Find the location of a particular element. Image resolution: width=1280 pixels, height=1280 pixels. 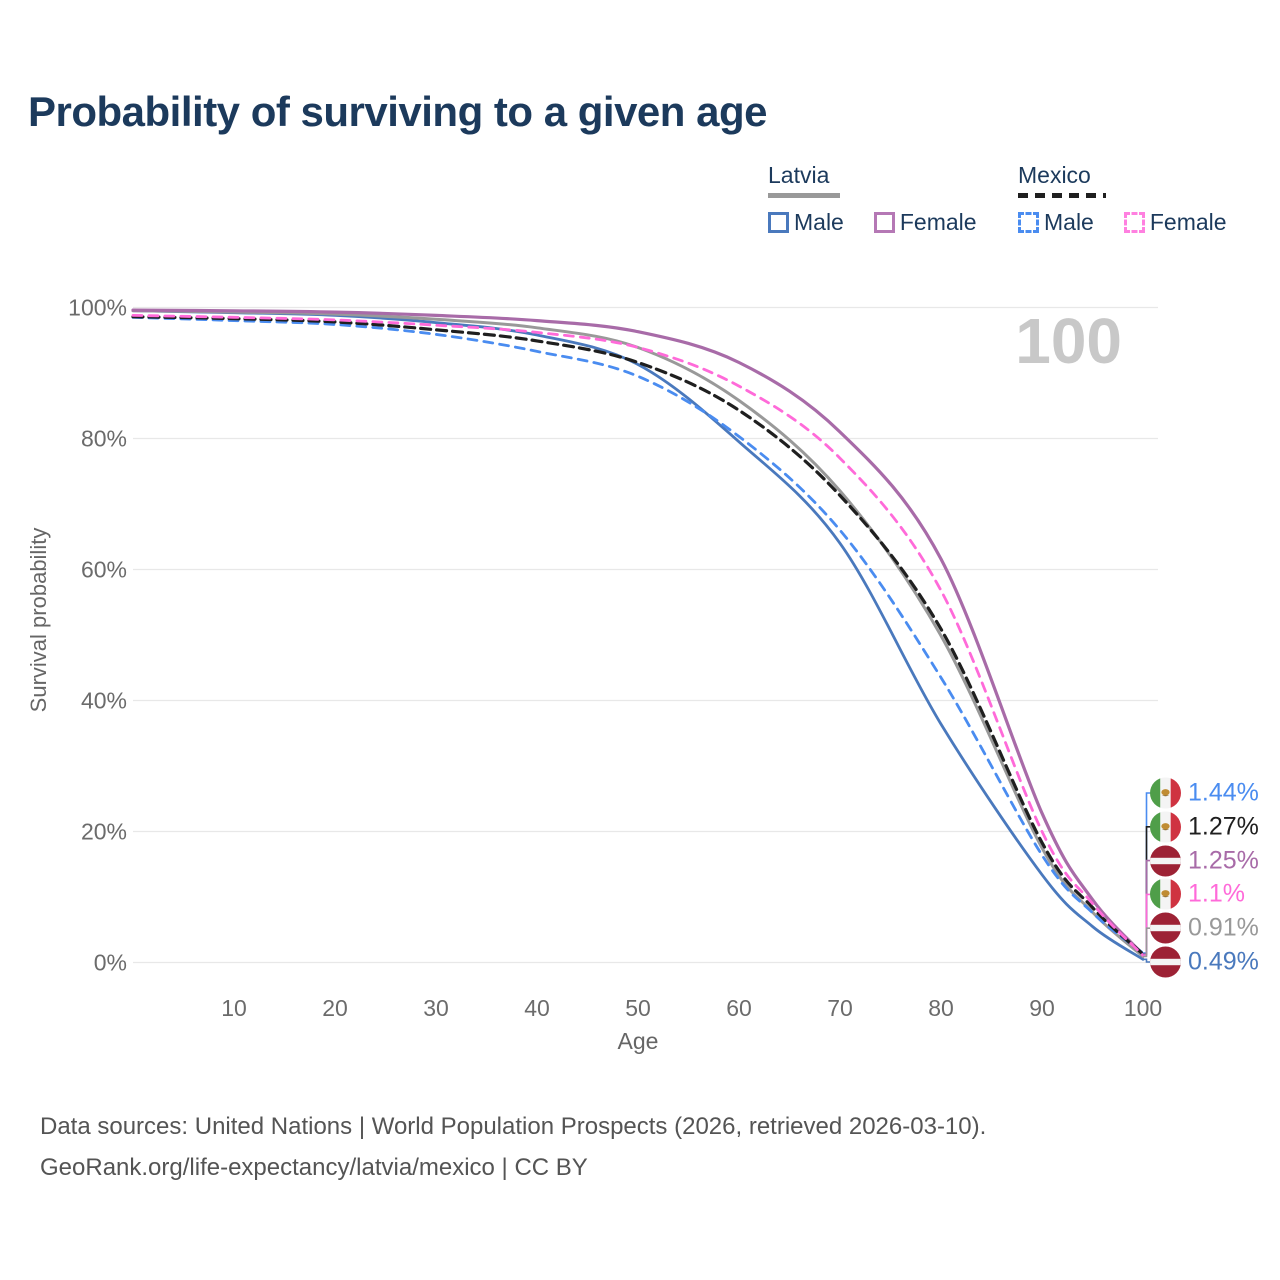

legend-group-latvia: Latvia Male Female is located at coordinates (872, 199).